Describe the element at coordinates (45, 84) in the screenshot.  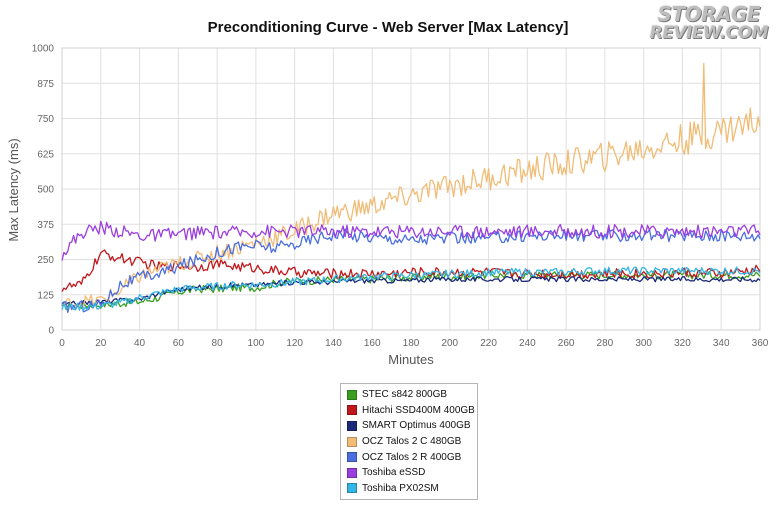
I see `y-tick-label: 875` at that location.